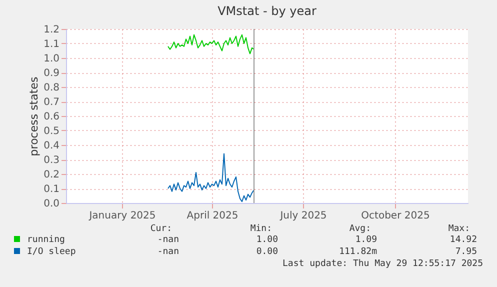 This screenshot has height=287, width=497. Describe the element at coordinates (122, 216) in the screenshot. I see `x-tick-label: January 2025` at that location.